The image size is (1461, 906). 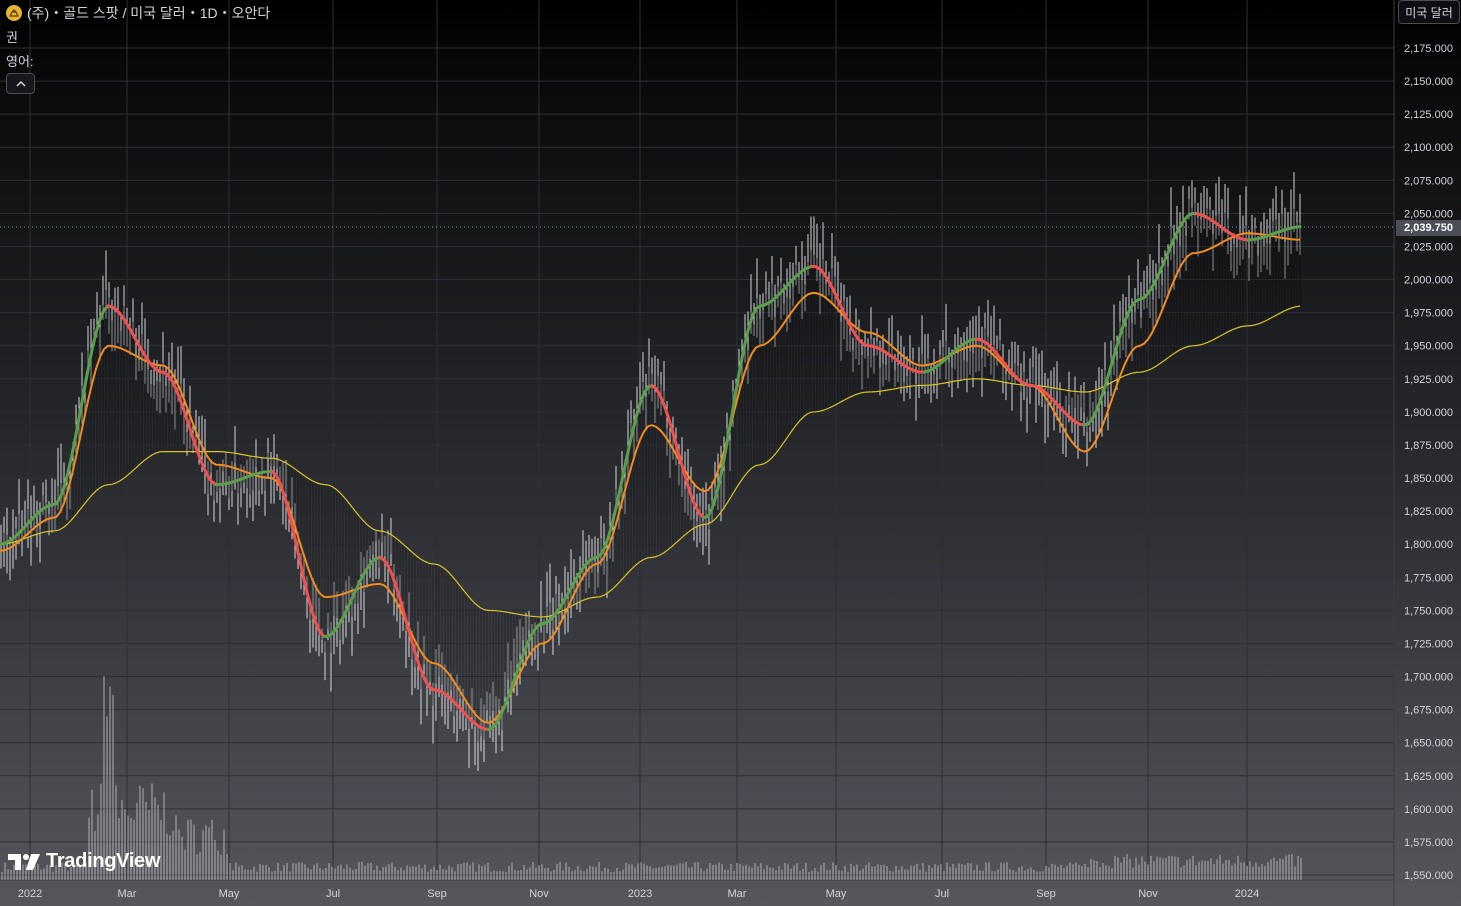 I want to click on last-price-label: 2,039.750, so click(x=1428, y=228).